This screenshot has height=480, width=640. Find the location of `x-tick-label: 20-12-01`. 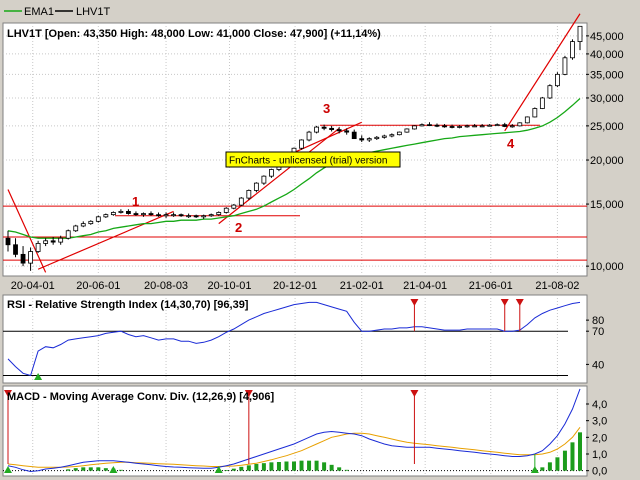

x-tick-label: 20-12-01 is located at coordinates (295, 286).